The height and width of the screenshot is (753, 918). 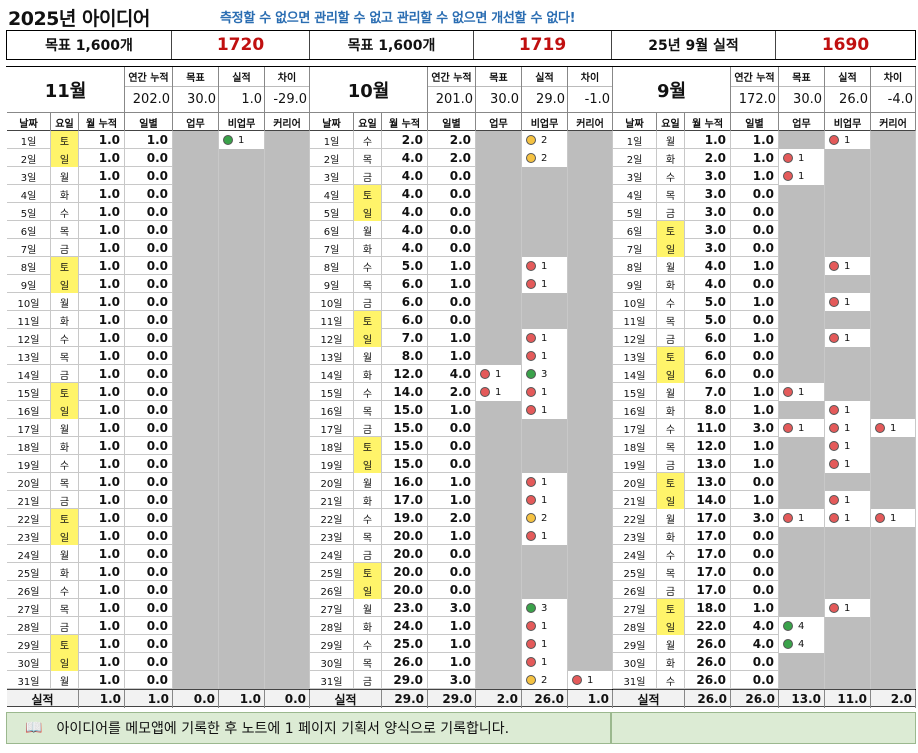 I want to click on table-row: 15일 토 1.0 0.0, so click(x=158, y=392).